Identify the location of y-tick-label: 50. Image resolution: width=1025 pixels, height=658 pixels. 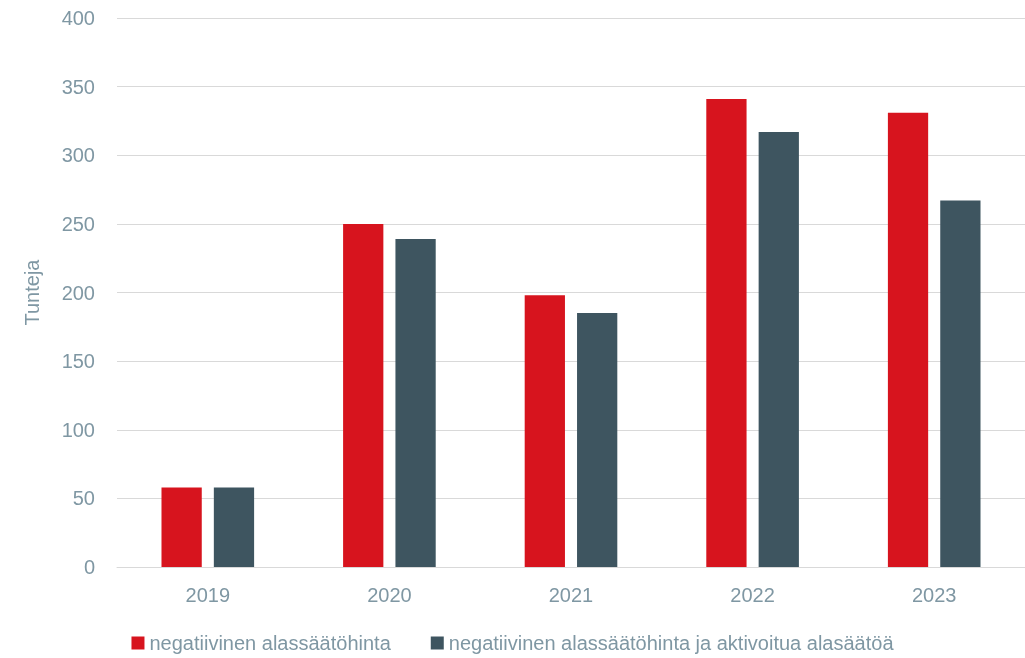
(83, 498).